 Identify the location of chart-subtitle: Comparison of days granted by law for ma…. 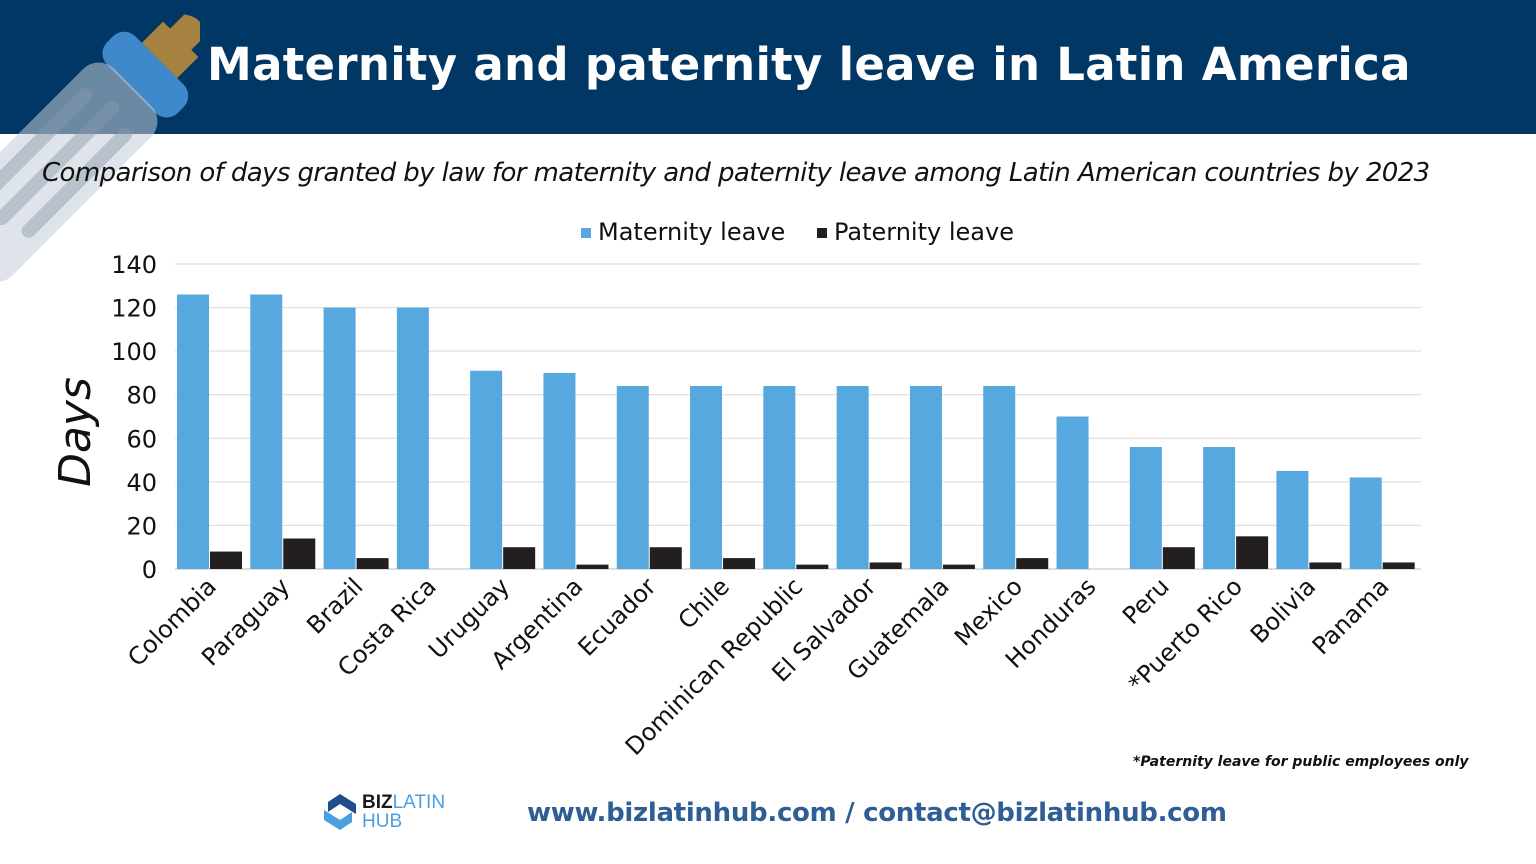
(736, 173).